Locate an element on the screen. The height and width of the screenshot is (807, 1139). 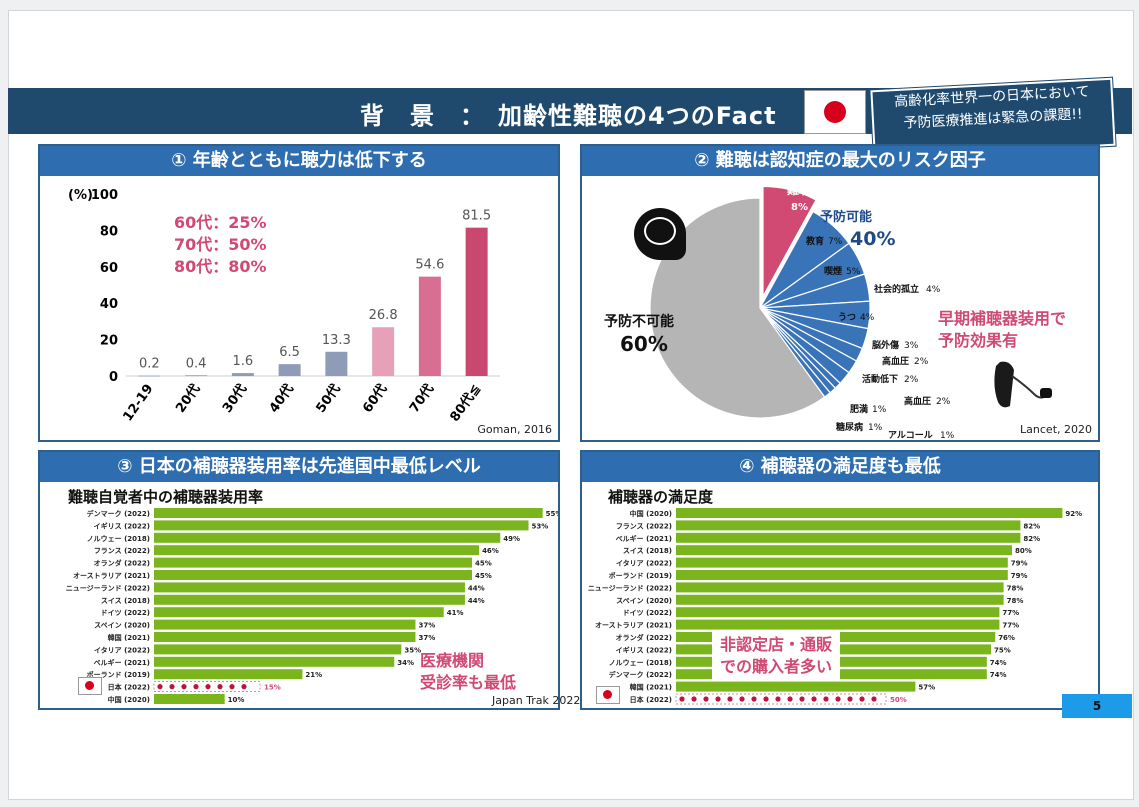
pie-slice-label: 社会的孤立 is located at coordinates (896, 289).